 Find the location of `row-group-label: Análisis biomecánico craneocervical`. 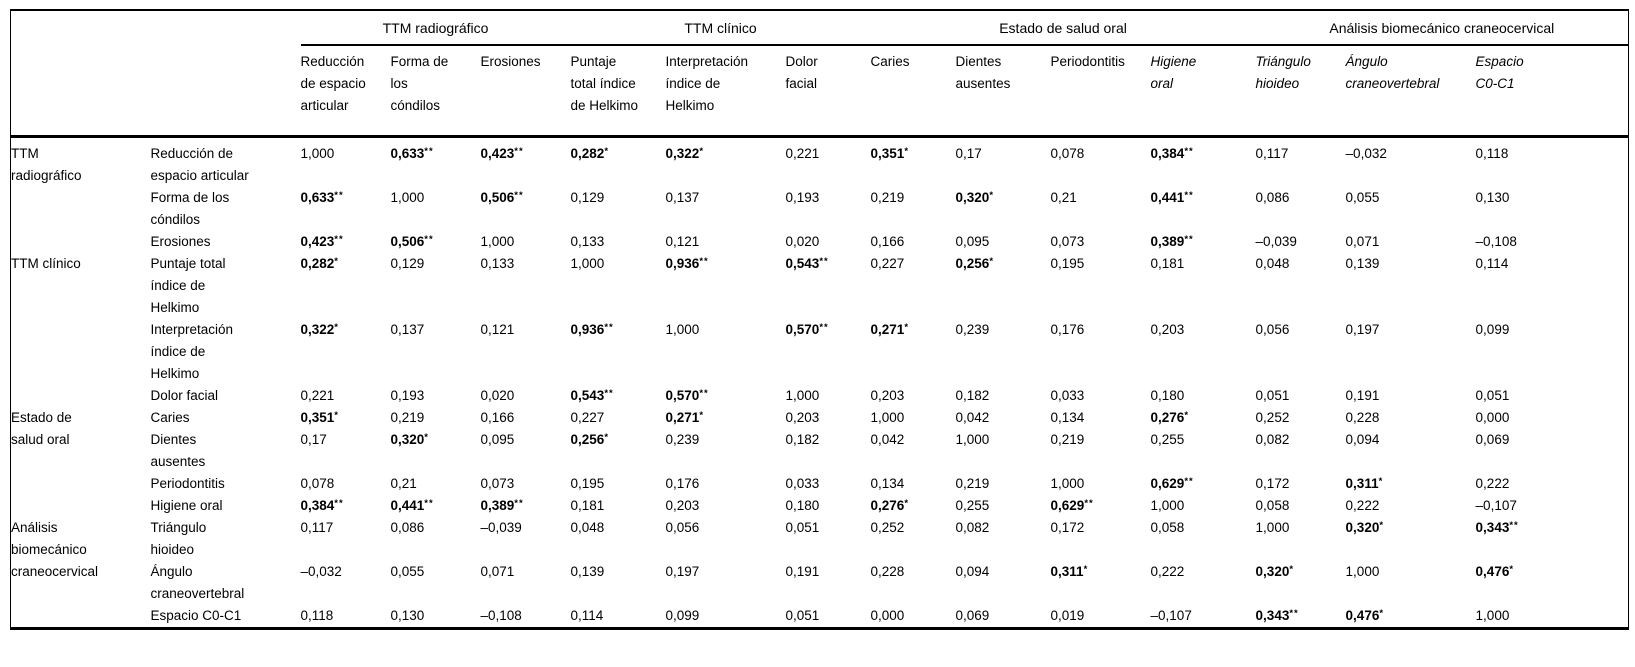

row-group-label: Análisis biomecánico craneocervical is located at coordinates (55, 549).